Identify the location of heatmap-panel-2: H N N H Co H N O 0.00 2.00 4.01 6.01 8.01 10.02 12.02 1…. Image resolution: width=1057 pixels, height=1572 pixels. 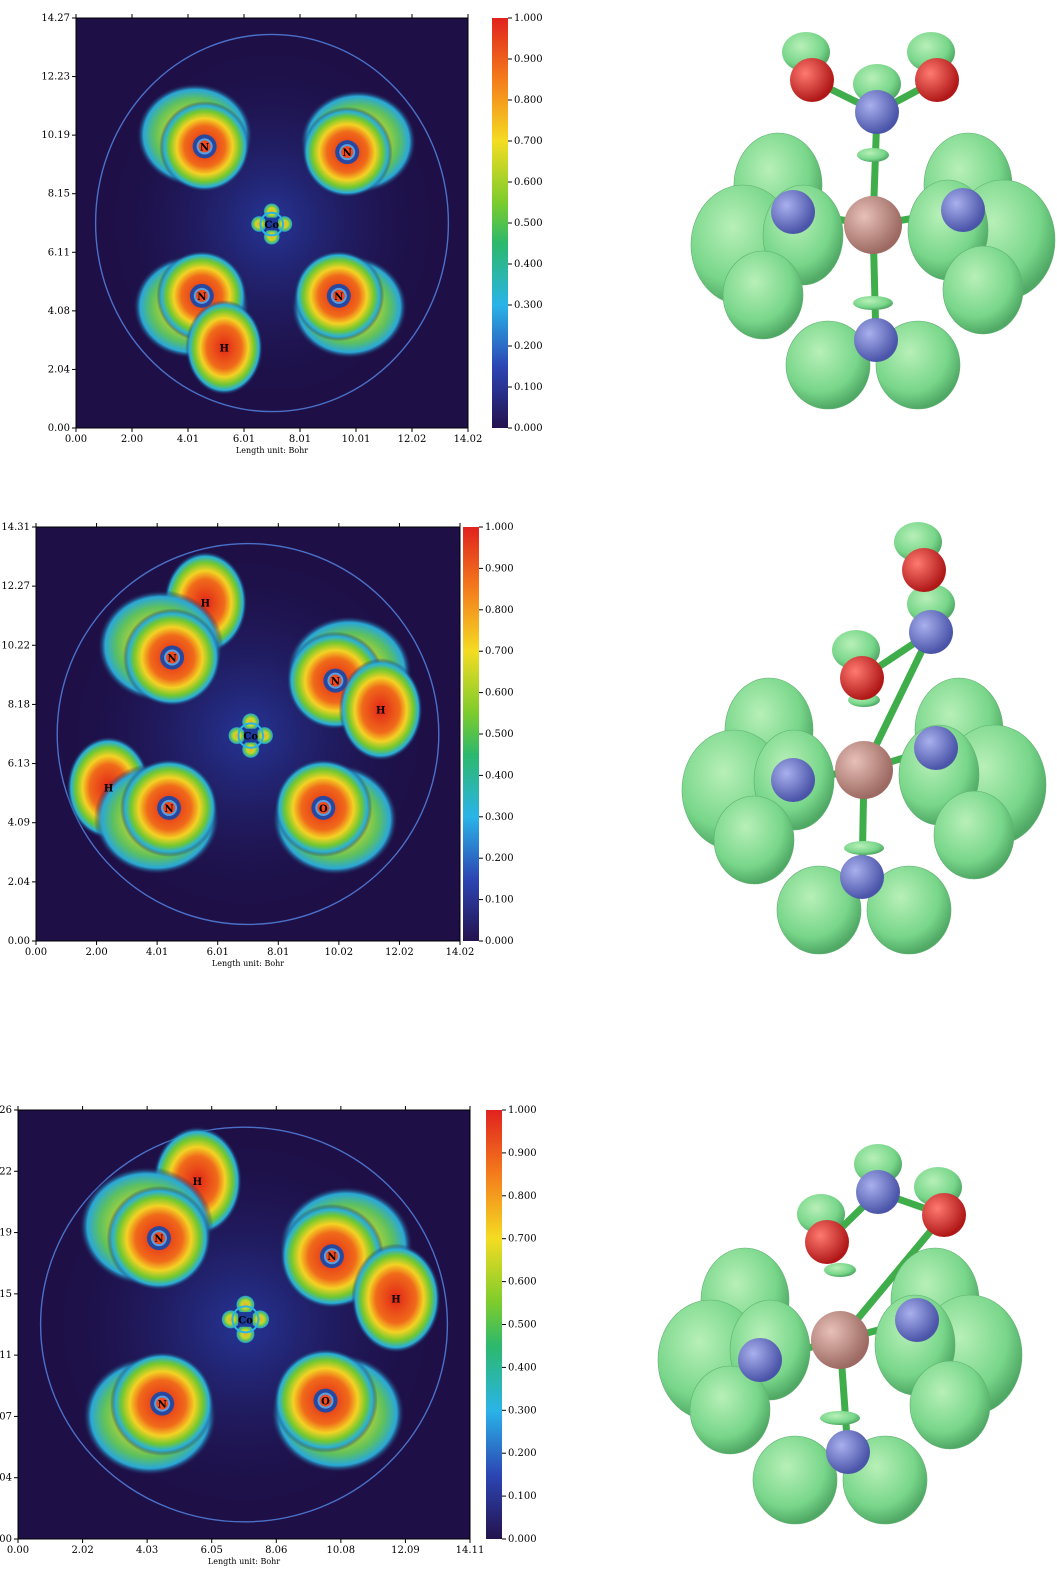
(257, 745).